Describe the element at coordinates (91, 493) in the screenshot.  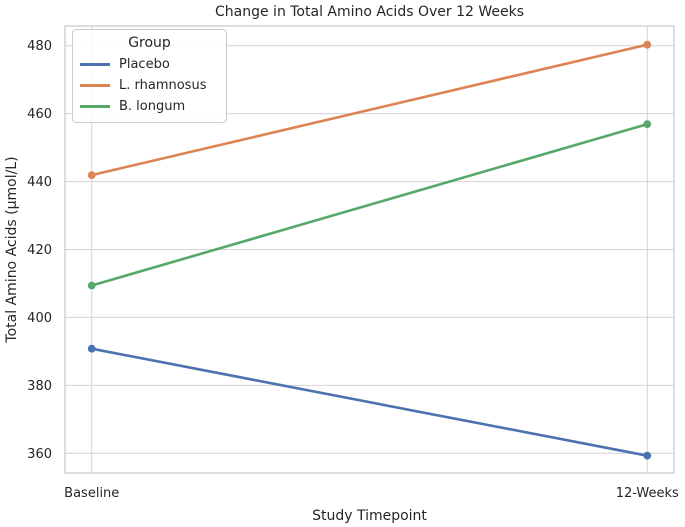
I see `x-tick-label: Baseline` at that location.